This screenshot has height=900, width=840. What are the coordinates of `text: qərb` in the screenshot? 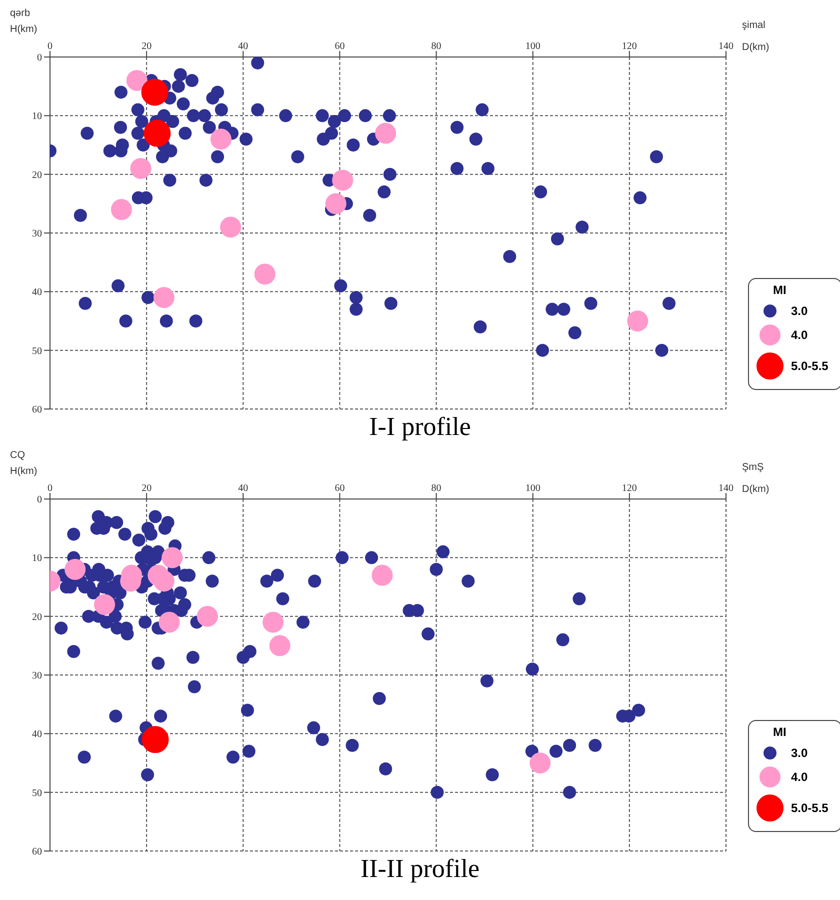 It's located at (20, 13).